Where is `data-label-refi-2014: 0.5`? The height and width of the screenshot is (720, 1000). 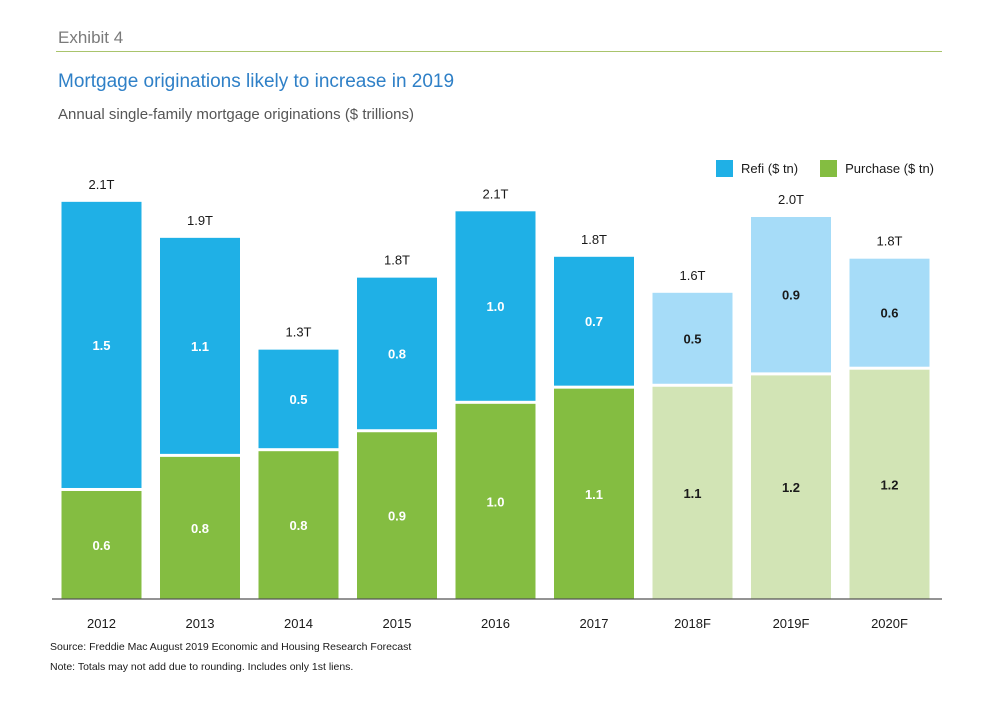
data-label-refi-2014: 0.5 is located at coordinates (298, 399).